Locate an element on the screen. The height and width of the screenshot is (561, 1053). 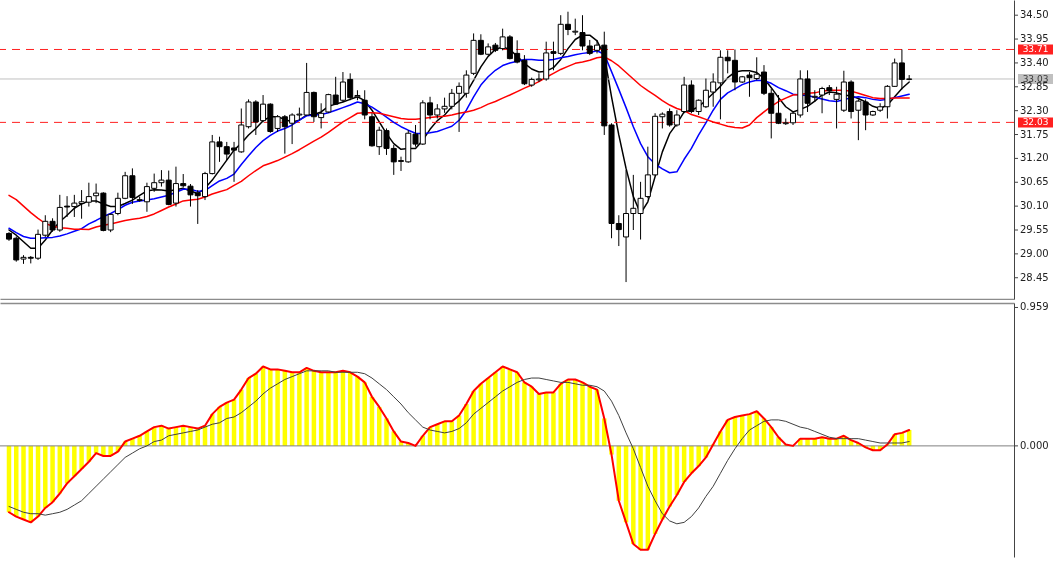
y-tick-label: 30.65 is located at coordinates (1034, 182).